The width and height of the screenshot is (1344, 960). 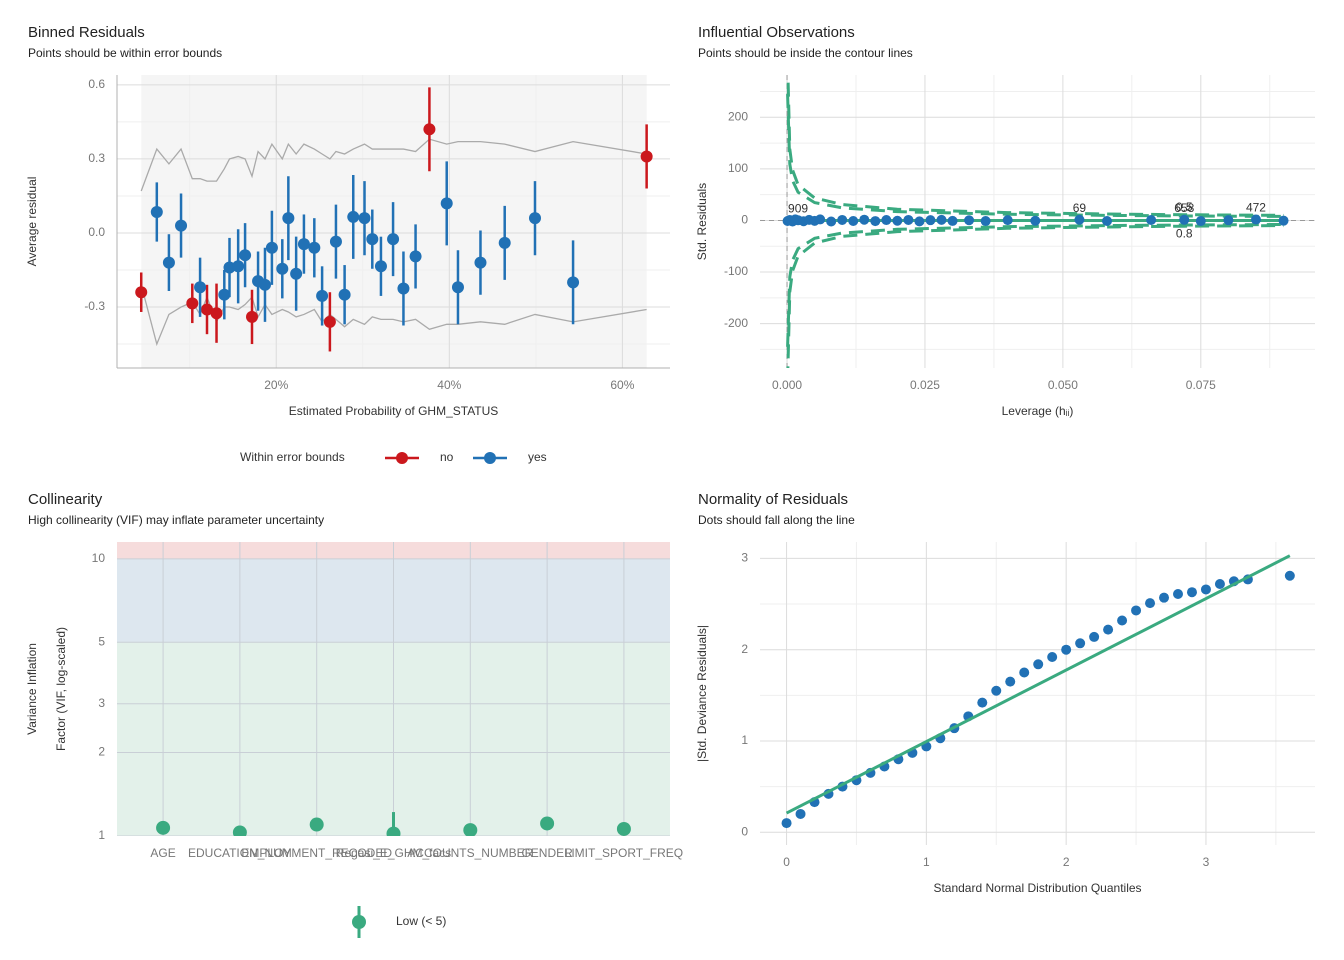 I want to click on y-tick-label: -100, so click(x=736, y=271).